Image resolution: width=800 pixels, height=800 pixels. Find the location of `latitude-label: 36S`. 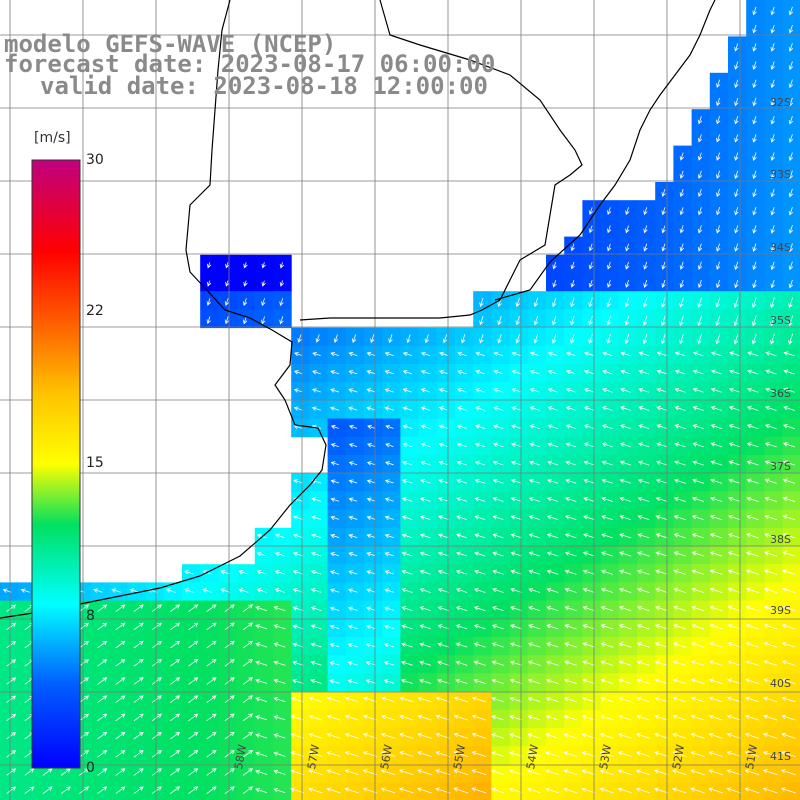

latitude-label: 36S is located at coordinates (780, 393).